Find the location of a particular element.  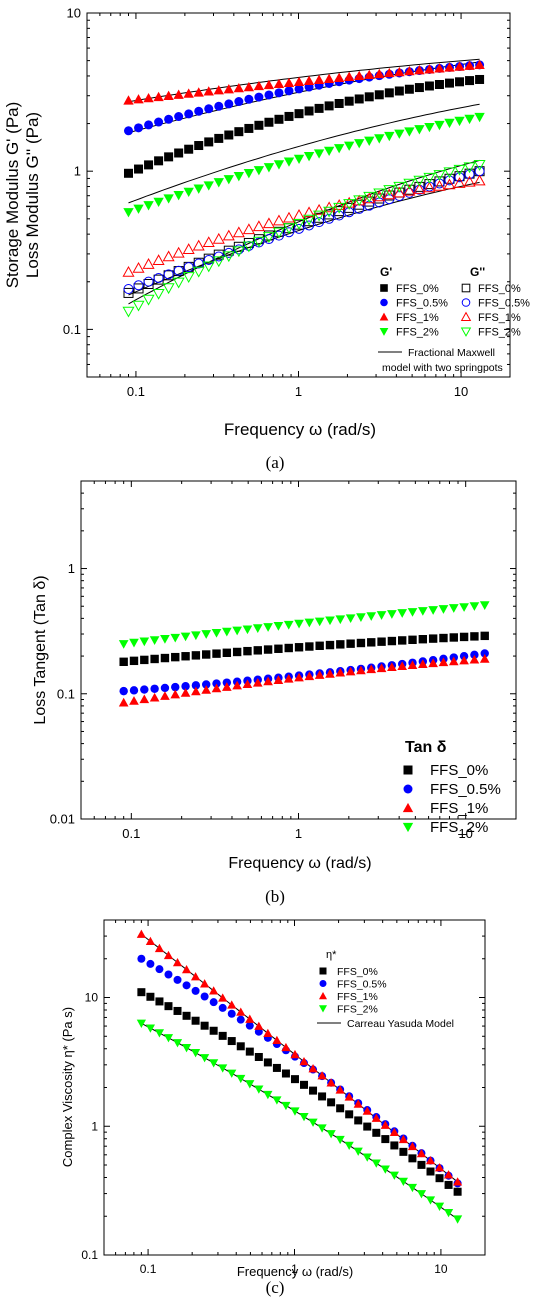

panel-label-a: (a) is located at coordinates (275, 462).